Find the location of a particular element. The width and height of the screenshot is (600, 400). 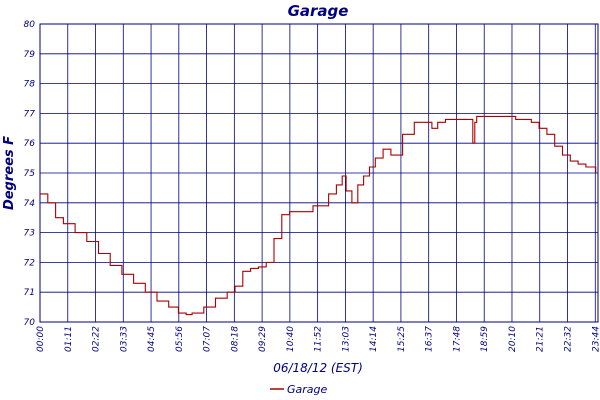

legend: Garage is located at coordinates (299, 389).